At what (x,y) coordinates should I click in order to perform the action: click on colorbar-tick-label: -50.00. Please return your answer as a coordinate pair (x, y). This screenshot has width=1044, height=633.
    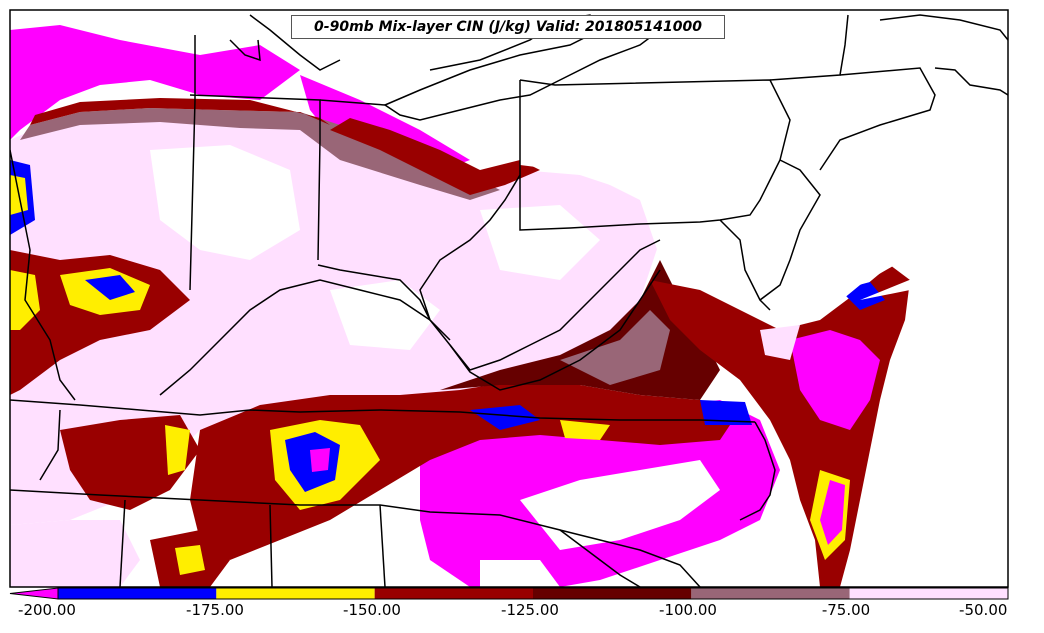
    Looking at the image, I should click on (983, 610).